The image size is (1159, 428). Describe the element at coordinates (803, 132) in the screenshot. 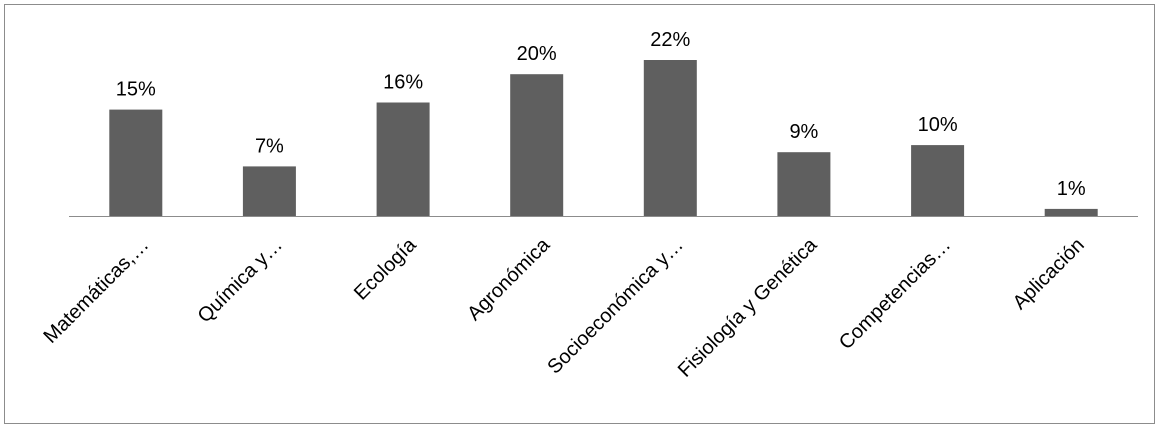

I see `data-label: 9%` at that location.